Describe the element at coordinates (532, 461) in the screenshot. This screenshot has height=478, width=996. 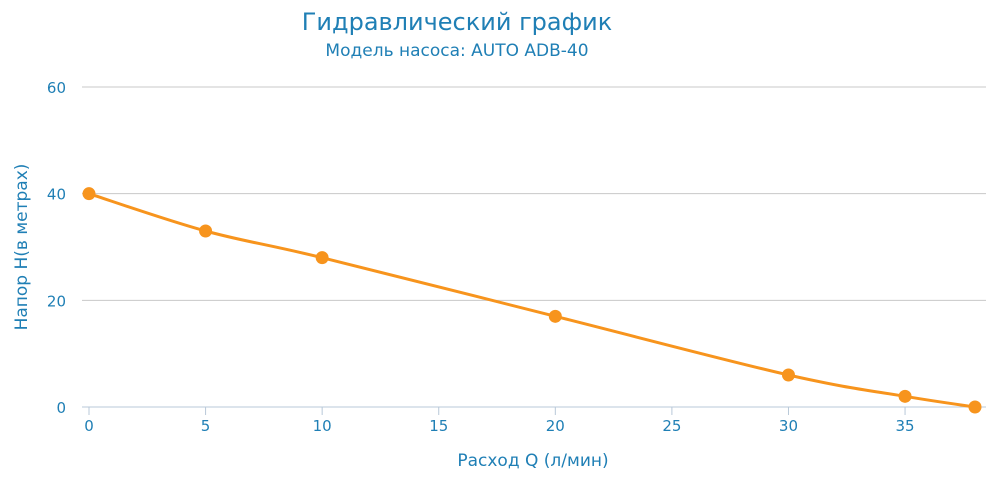
I see `x-axis-title: Расход Q (л/мин)` at that location.